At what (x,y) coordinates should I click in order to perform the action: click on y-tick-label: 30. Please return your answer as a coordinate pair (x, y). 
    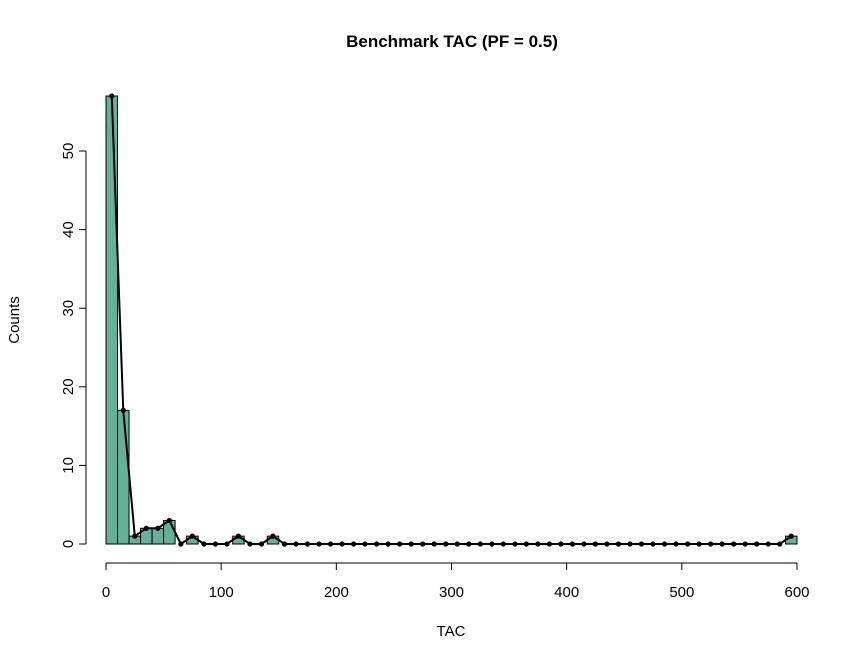
    Looking at the image, I should click on (68, 308).